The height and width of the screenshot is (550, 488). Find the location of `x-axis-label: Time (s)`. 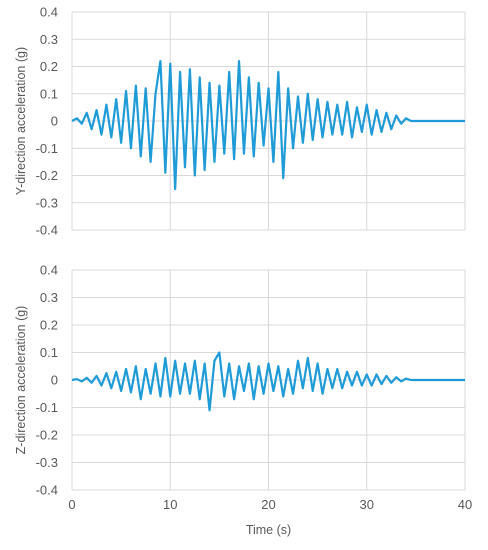

x-axis-label: Time (s) is located at coordinates (268, 530).